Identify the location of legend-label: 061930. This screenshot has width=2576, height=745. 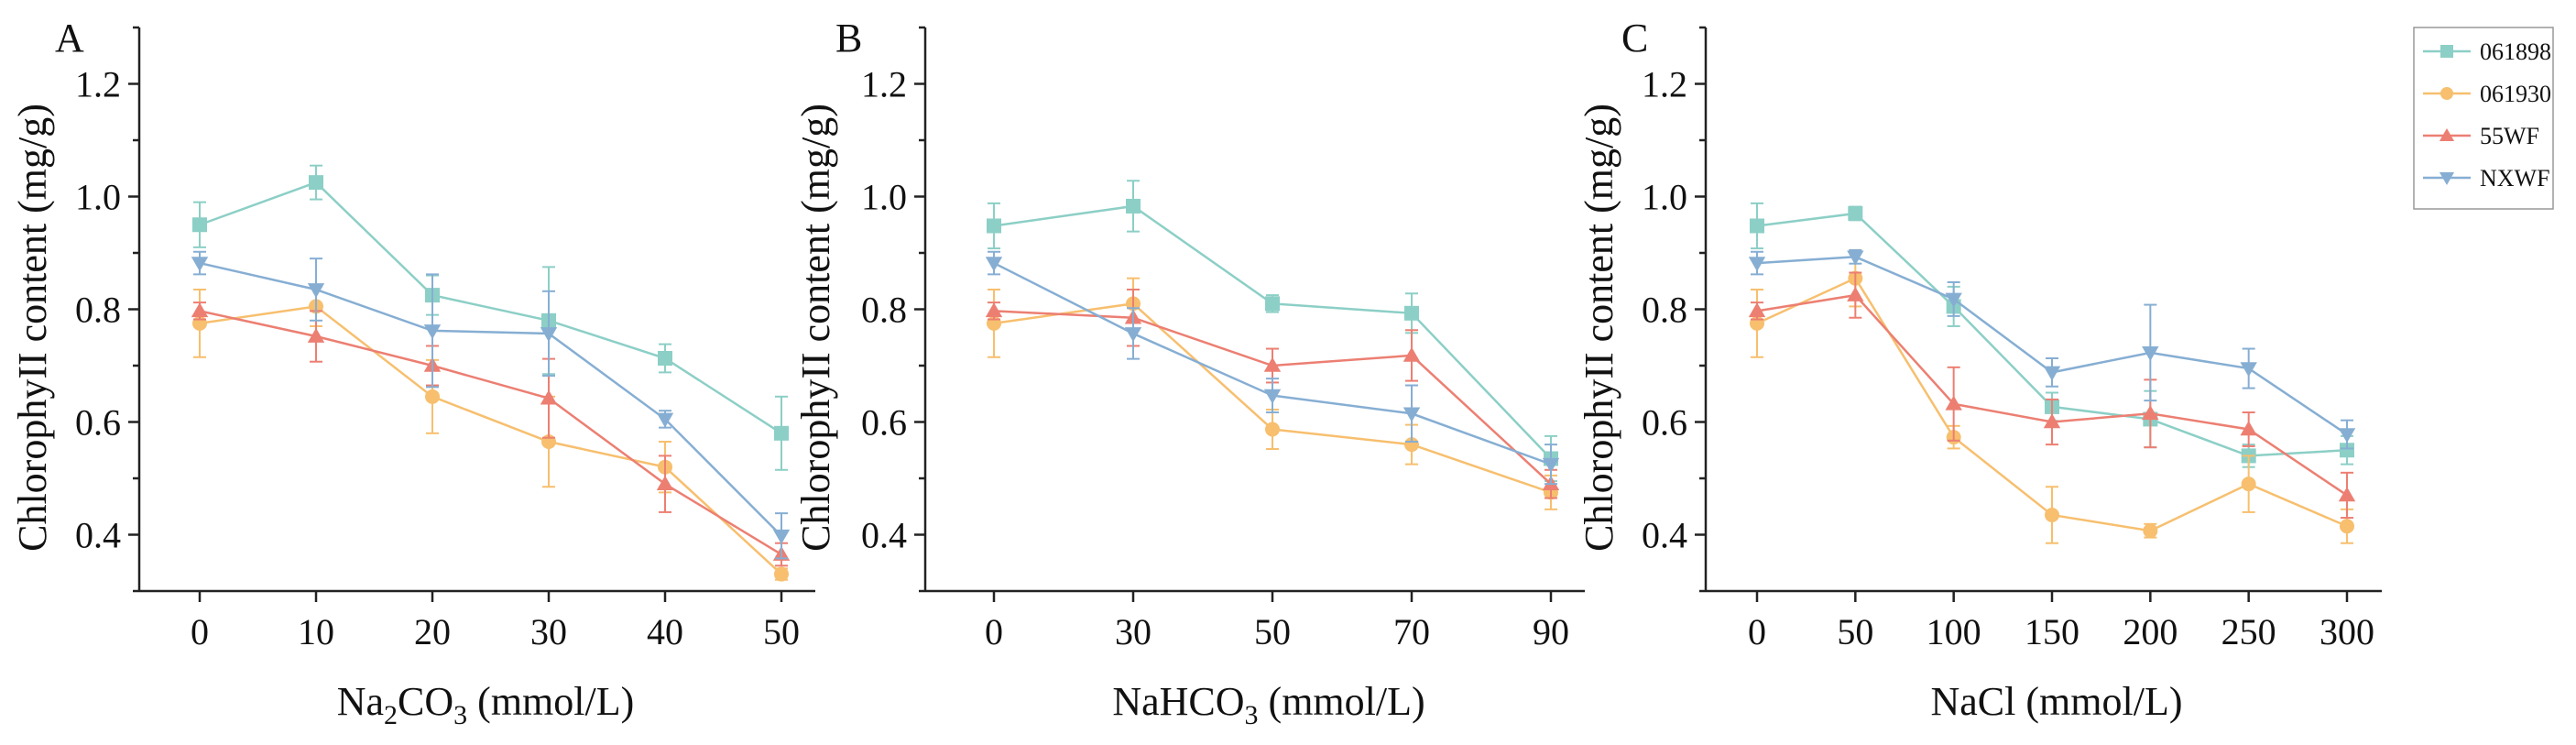
(2516, 94).